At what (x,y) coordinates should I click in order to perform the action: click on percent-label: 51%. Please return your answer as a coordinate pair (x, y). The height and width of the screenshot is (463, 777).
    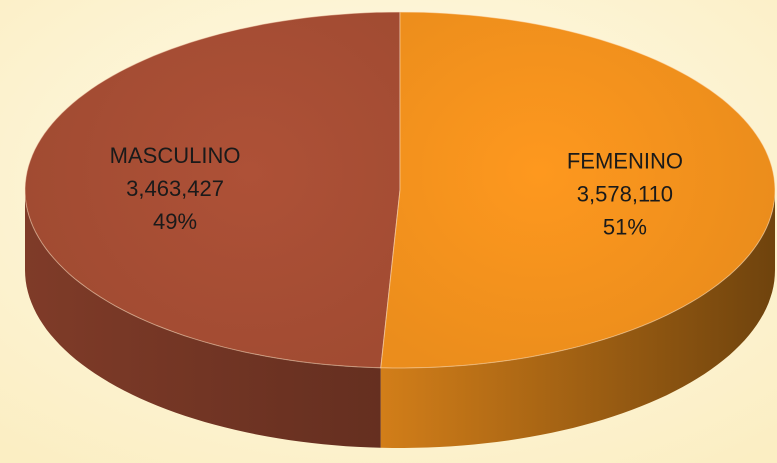
    Looking at the image, I should click on (625, 227).